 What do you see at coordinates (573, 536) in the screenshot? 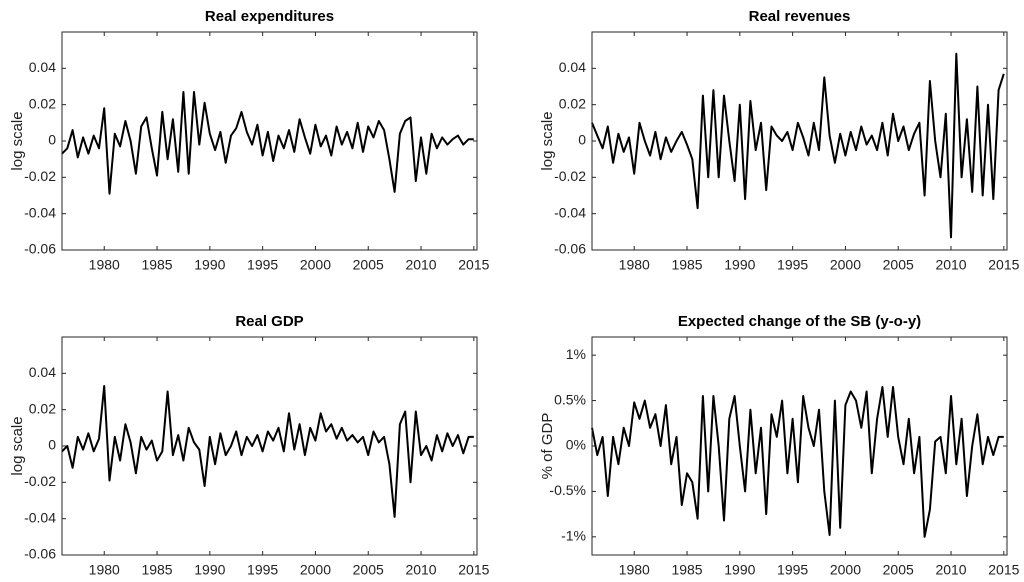
I see `y-tick-label: -1%` at bounding box center [573, 536].